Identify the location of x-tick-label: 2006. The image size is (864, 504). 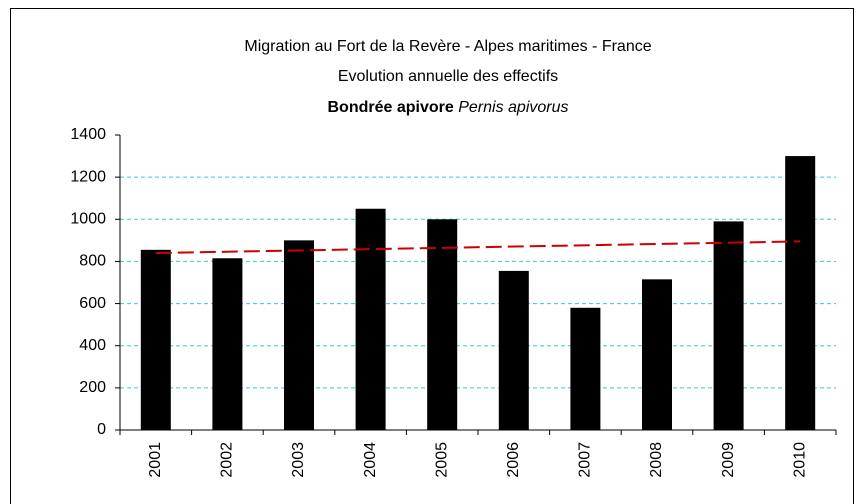
(513, 460).